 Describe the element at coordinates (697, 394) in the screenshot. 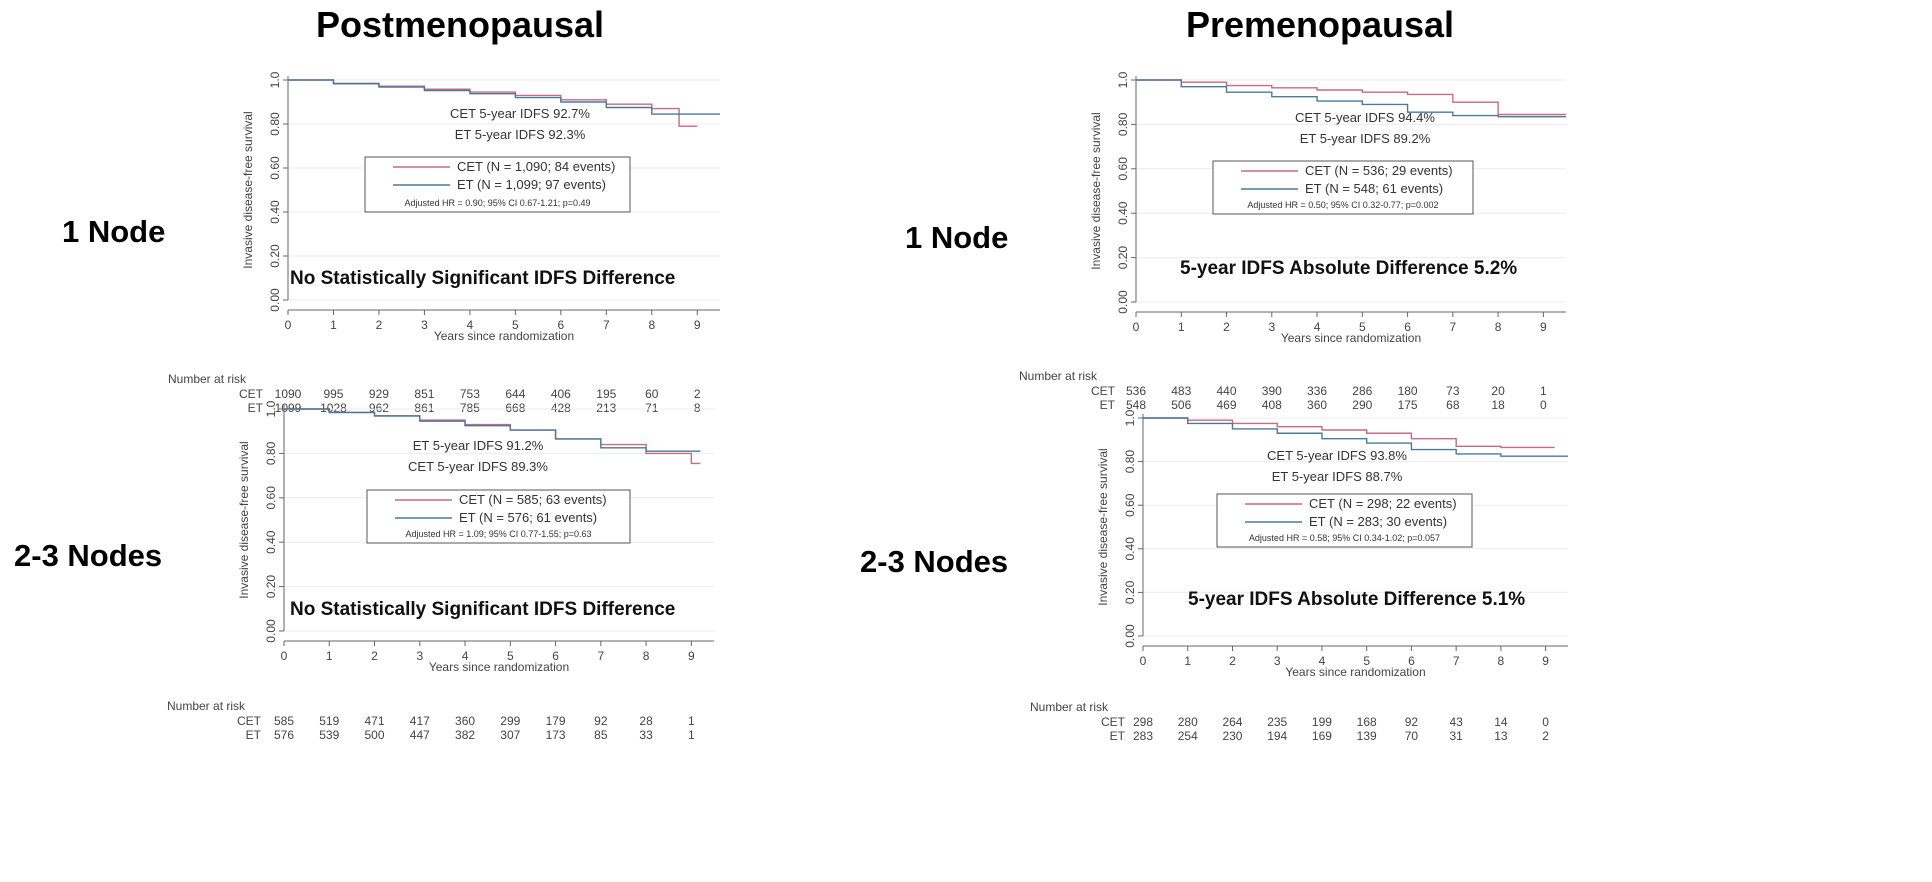

I see `risk-cell: 2` at that location.